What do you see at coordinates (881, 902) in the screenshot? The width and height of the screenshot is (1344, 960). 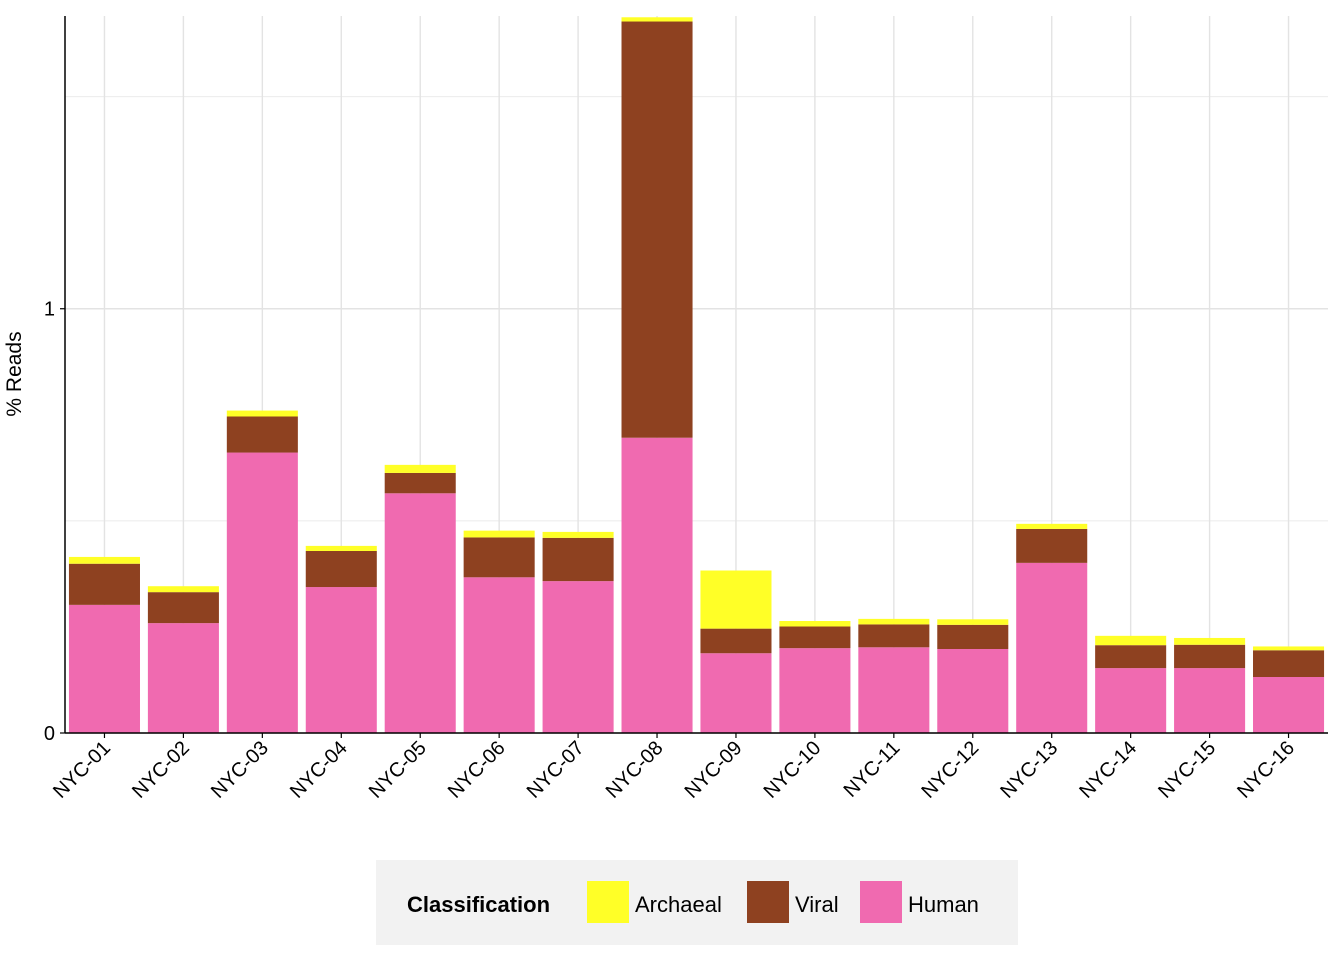 I see `legend-key-human` at bounding box center [881, 902].